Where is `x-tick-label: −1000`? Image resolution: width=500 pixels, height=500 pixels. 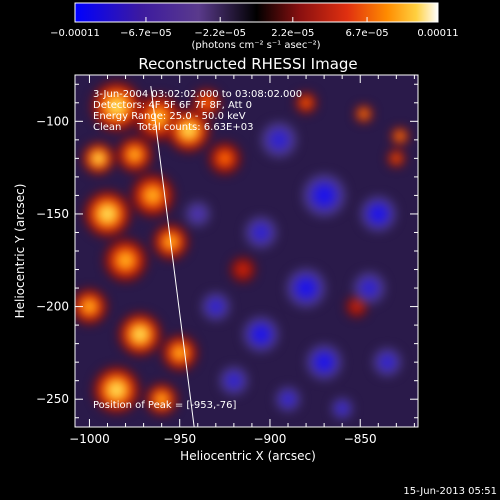
x-tick-label: −1000 is located at coordinates (89, 439).